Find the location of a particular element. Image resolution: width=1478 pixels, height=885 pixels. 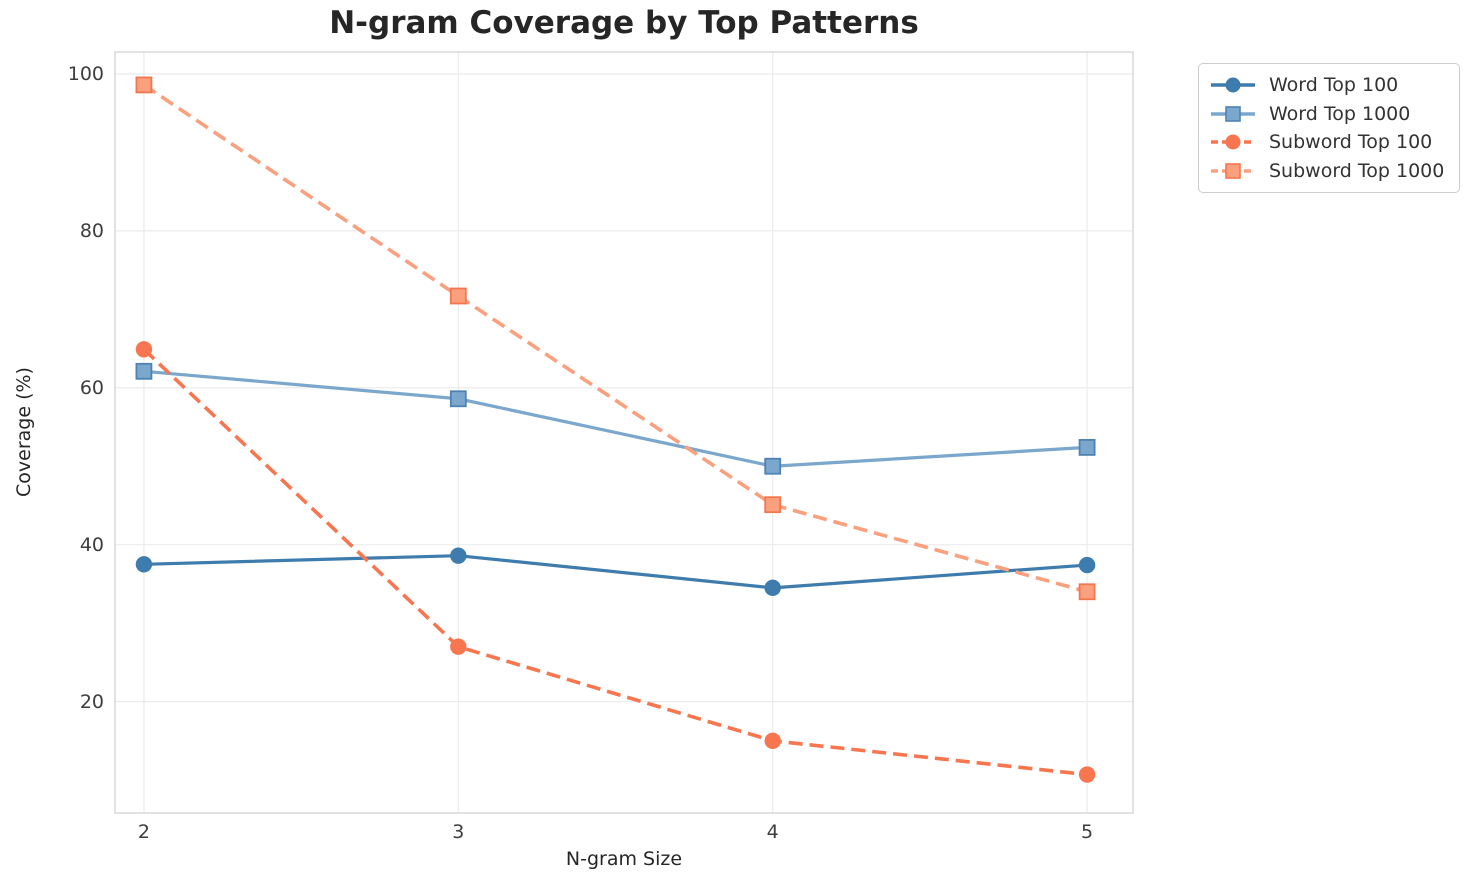

legend-sample-dashed-square-icon is located at coordinates (1233, 170).